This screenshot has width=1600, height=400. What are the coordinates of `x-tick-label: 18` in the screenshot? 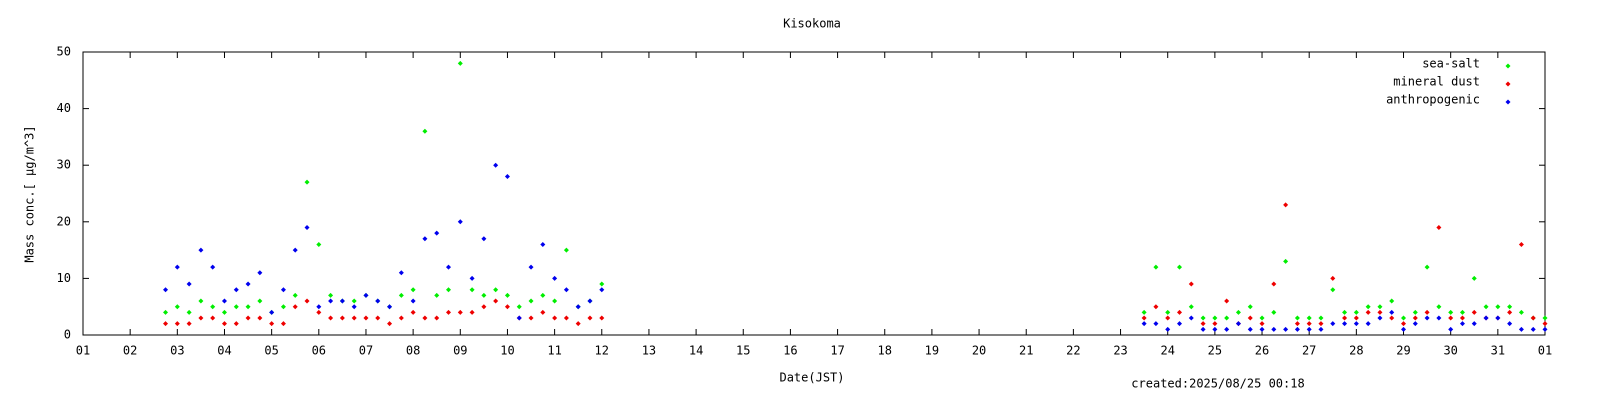 It's located at (885, 351).